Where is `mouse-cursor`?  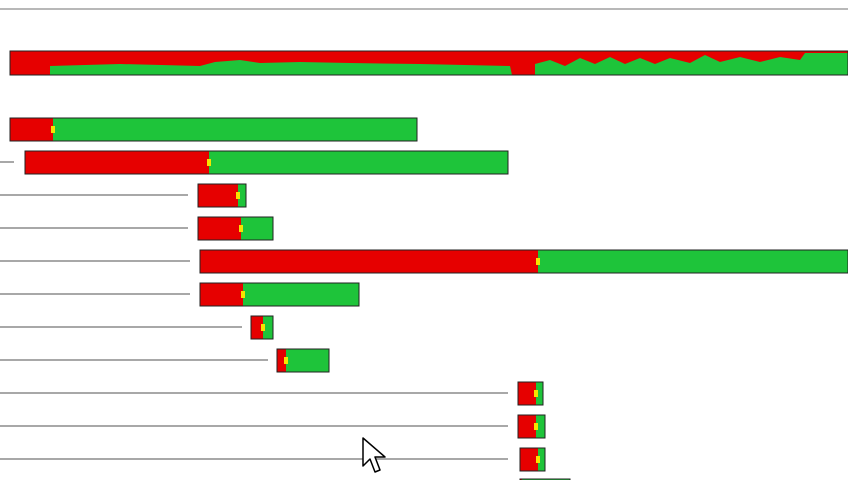
mouse-cursor is located at coordinates (374, 455).